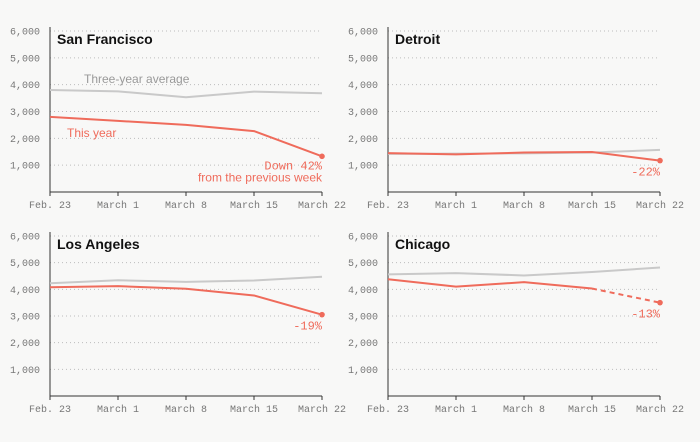 The image size is (700, 442). Describe the element at coordinates (646, 315) in the screenshot. I see `change-label: -13%` at that location.